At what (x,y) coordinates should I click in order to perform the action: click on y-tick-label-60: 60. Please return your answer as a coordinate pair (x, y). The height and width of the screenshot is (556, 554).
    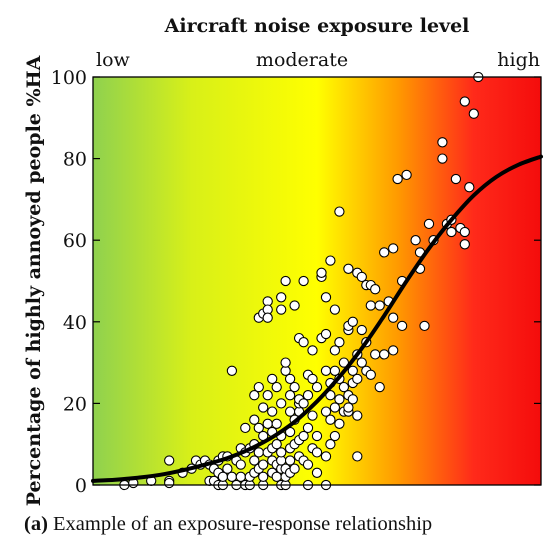
    Looking at the image, I should click on (75, 241).